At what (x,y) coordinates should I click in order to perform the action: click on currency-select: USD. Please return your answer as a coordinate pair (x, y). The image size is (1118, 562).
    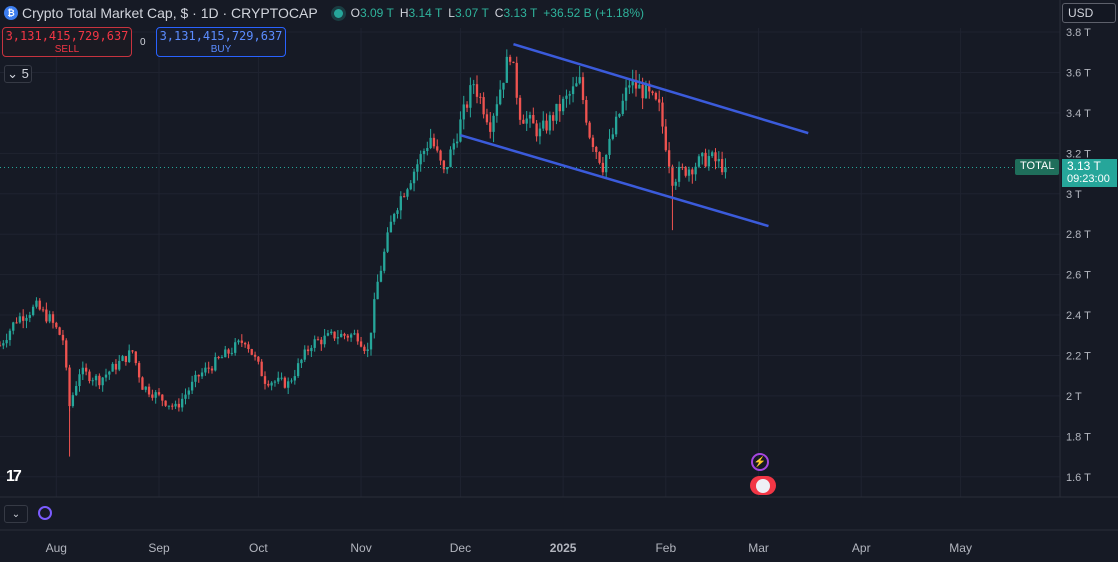
    Looking at the image, I should click on (1089, 13).